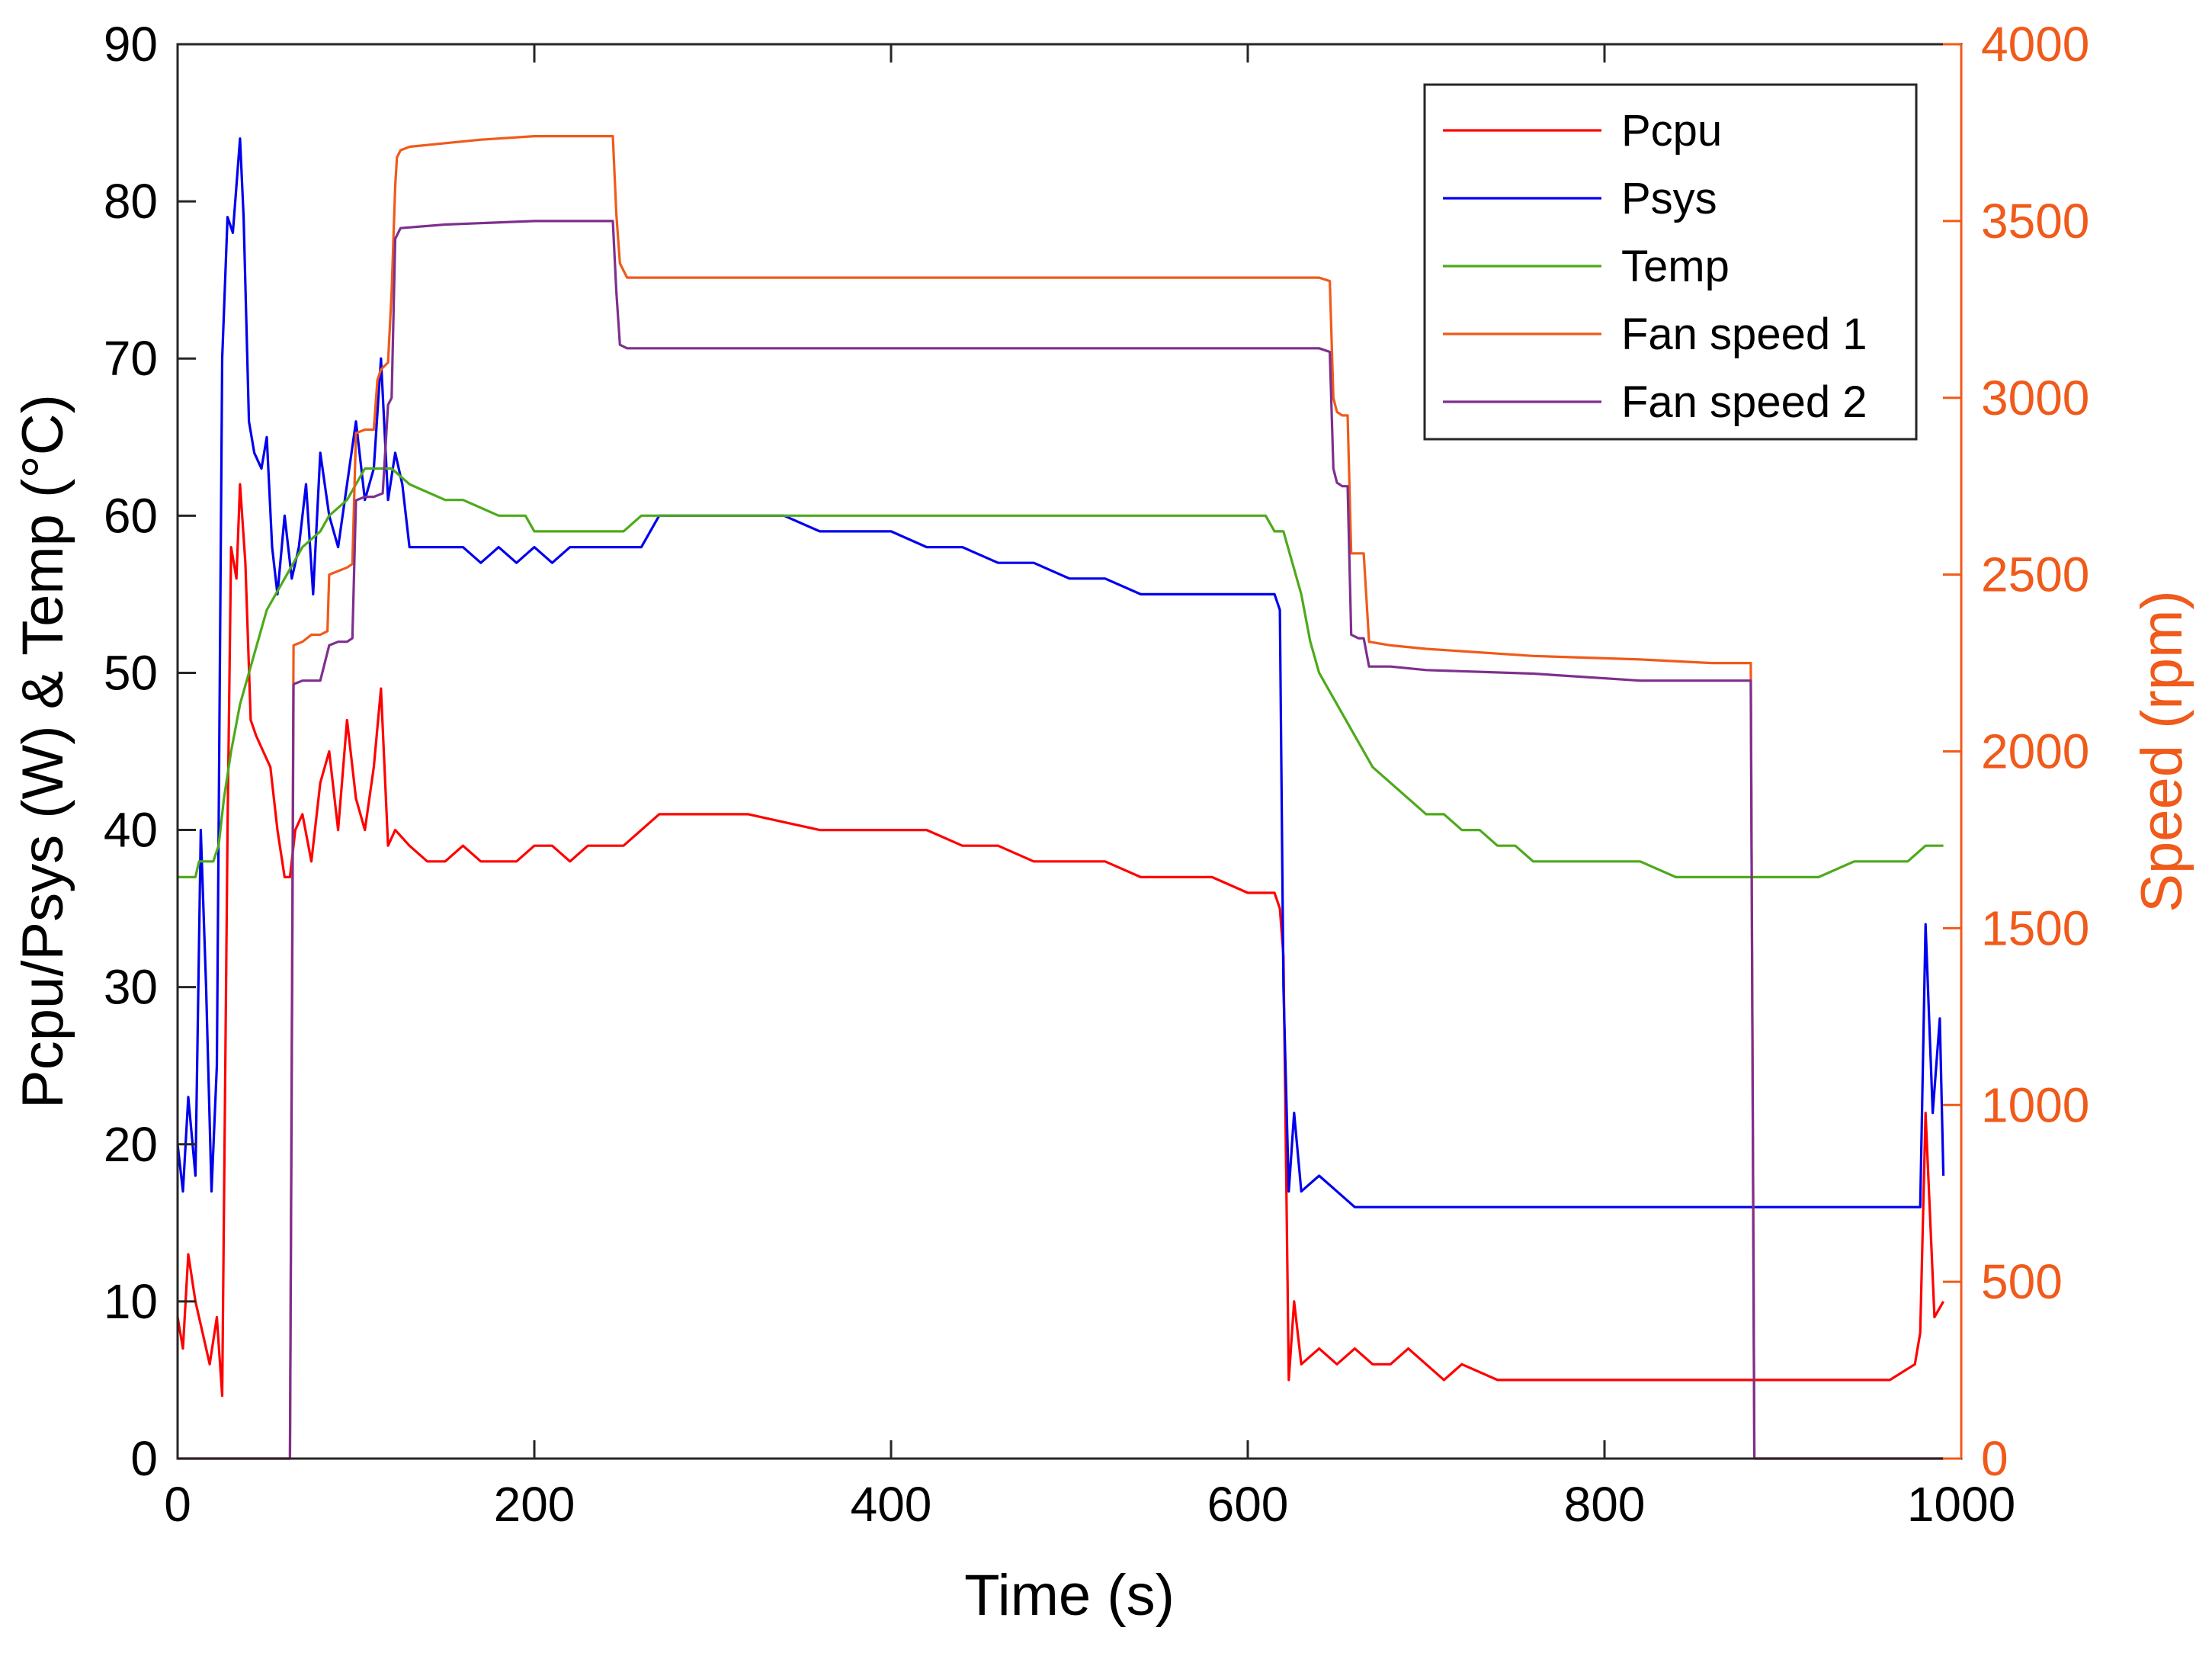 Image resolution: width=2212 pixels, height=1653 pixels. I want to click on legend-item-fan-speed-2: Fan speed 2, so click(1655, 402).